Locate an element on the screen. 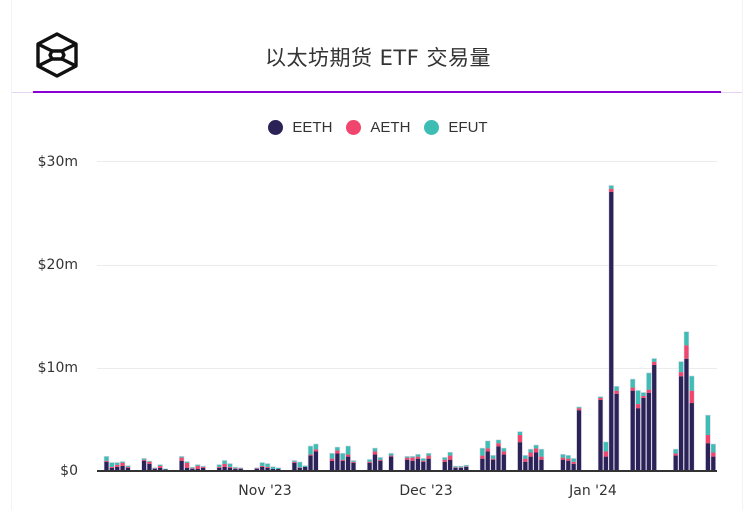 Image resolution: width=756 pixels, height=510 pixels. legend-item-eeth: EETH is located at coordinates (300, 127).